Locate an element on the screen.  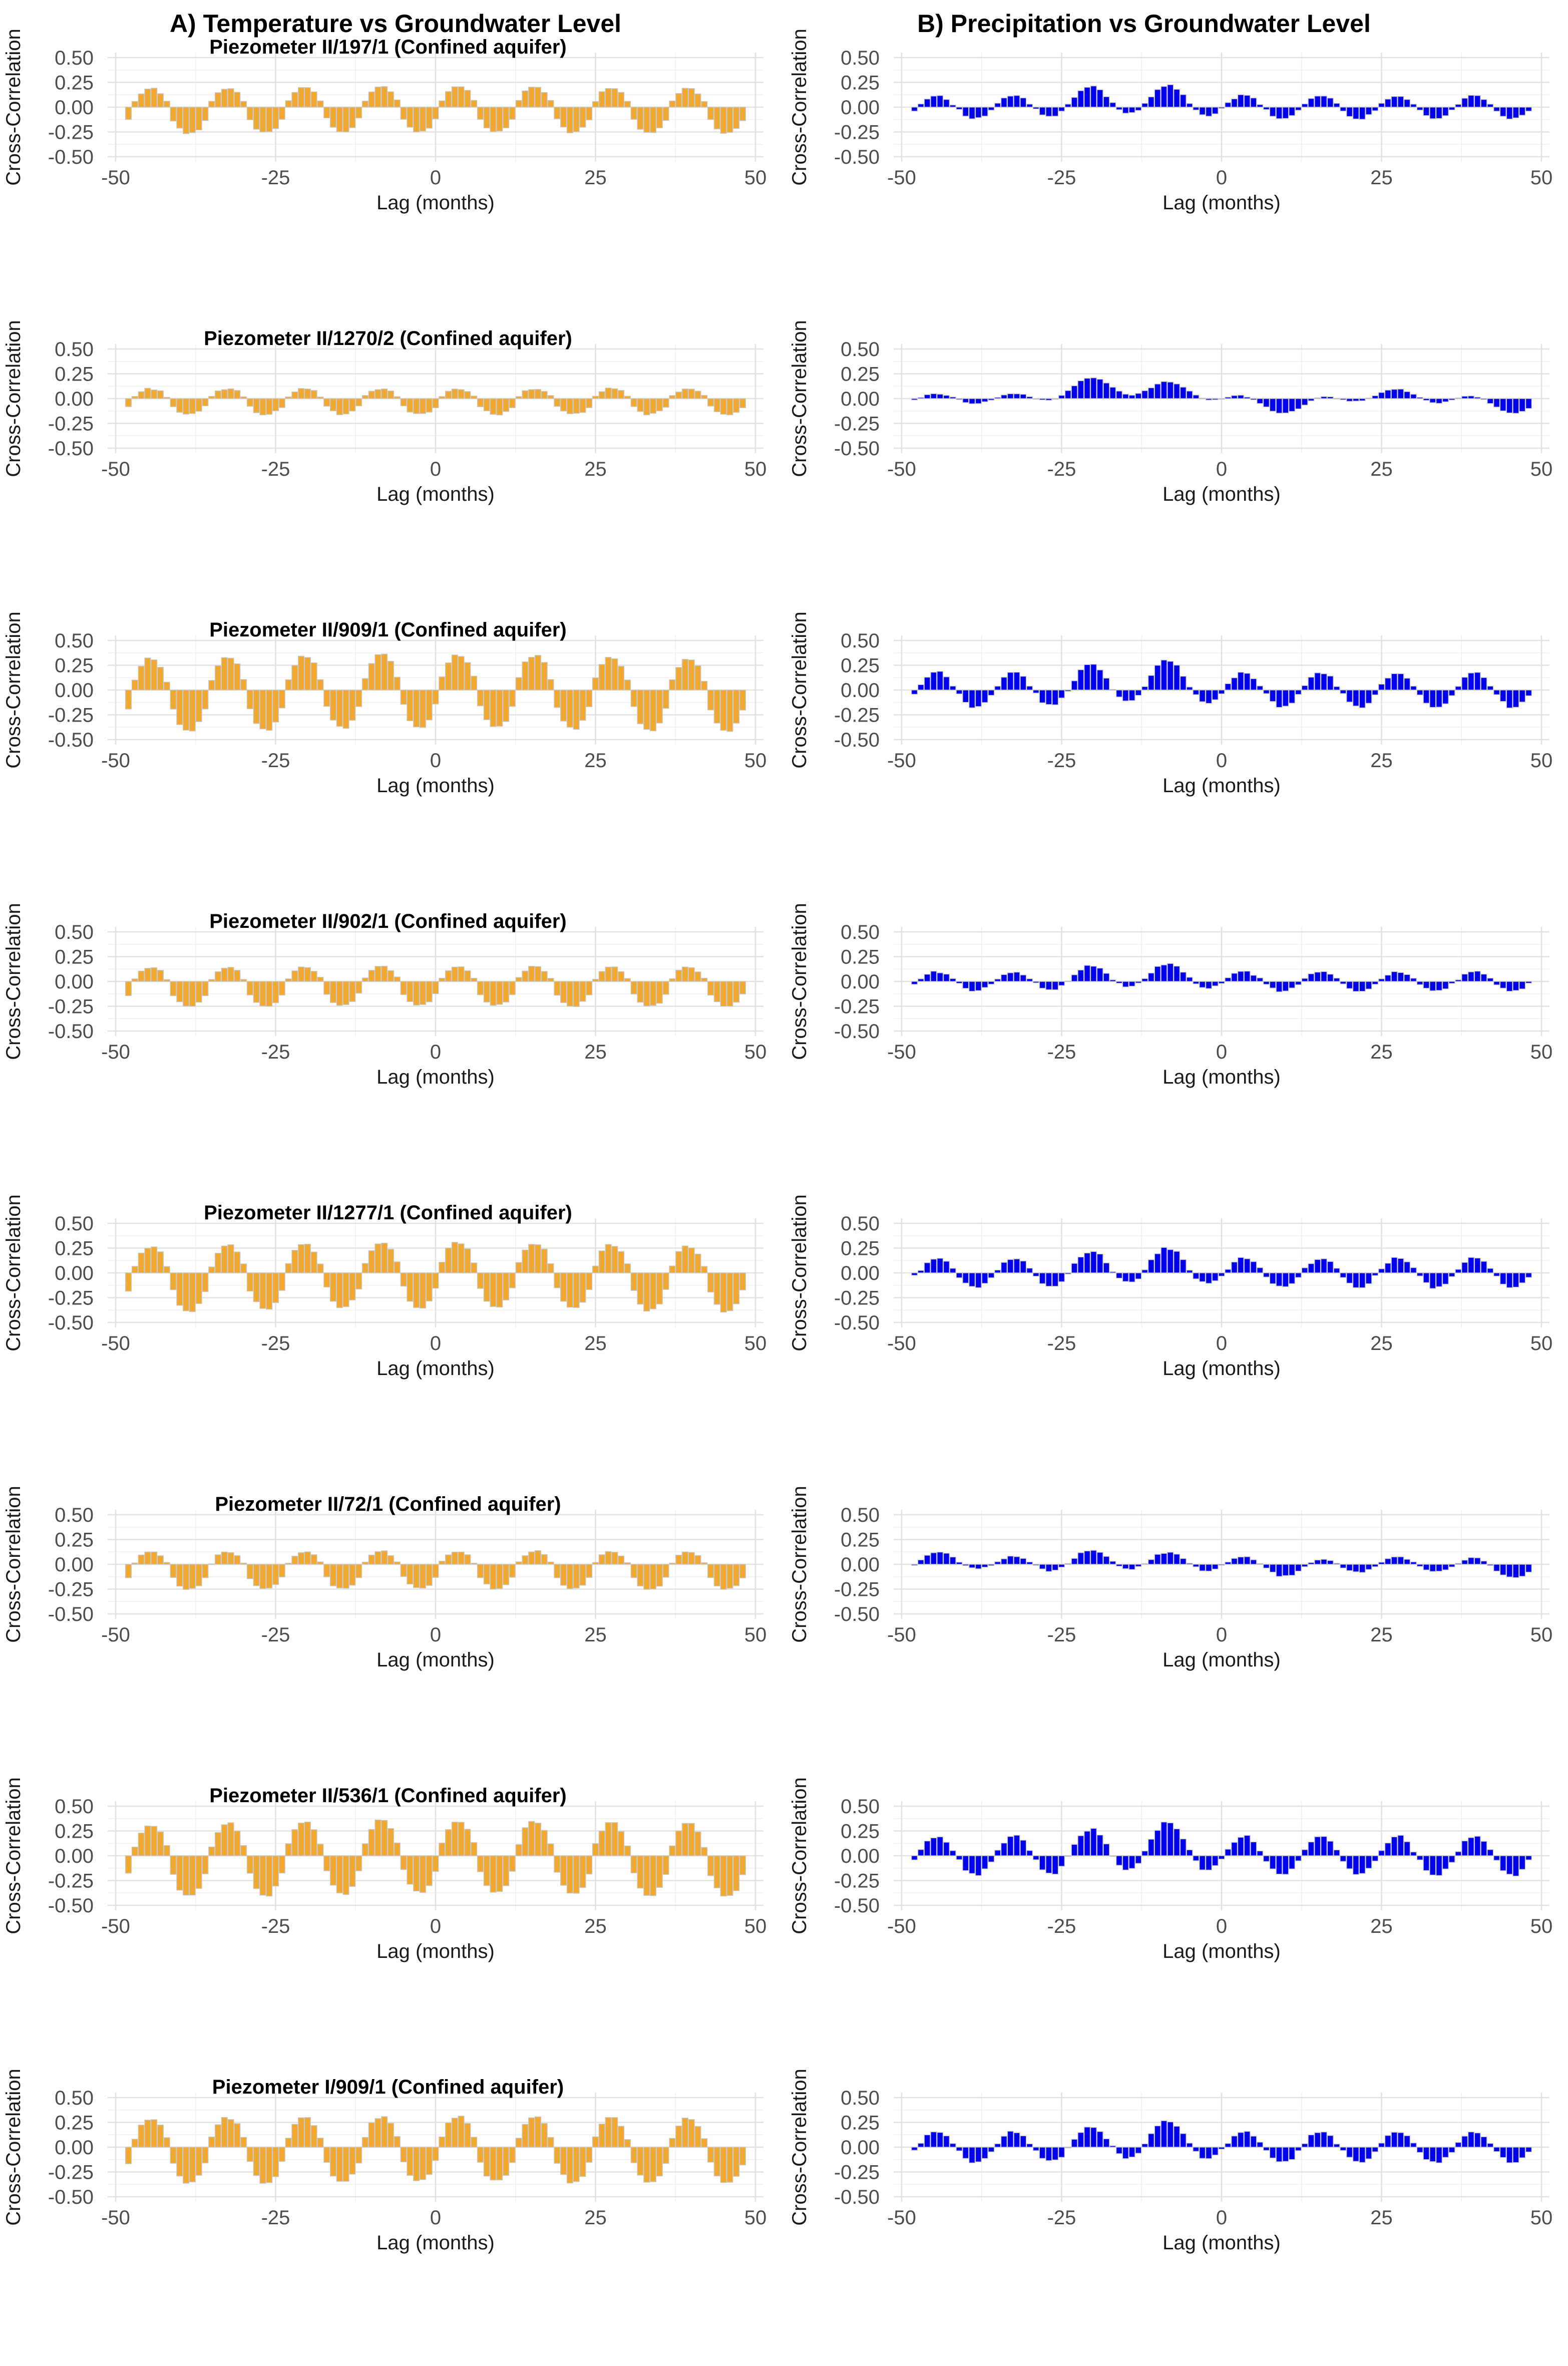
bar-lag--20 is located at coordinates (1093, 1262).